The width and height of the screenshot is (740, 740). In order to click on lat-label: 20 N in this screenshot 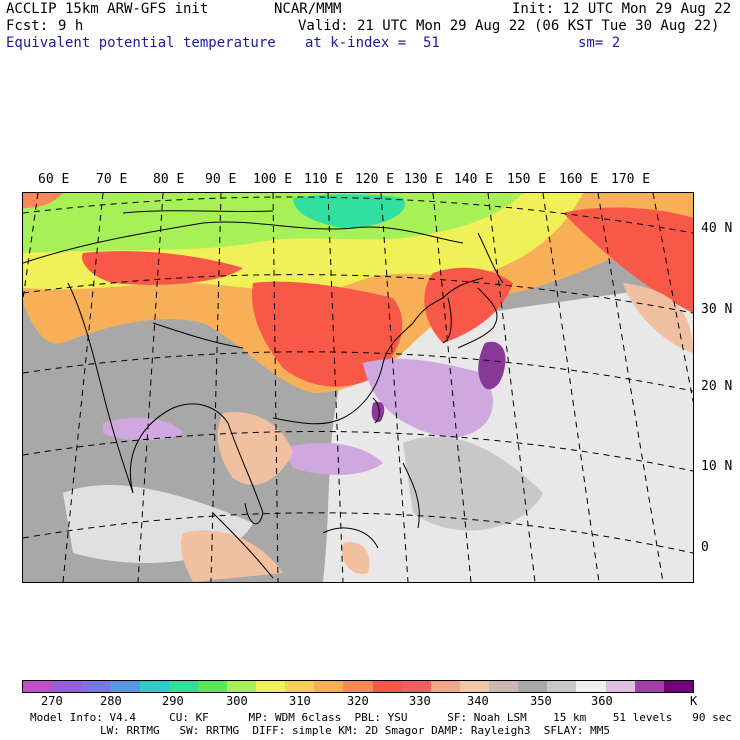, I will do `click(717, 386)`.